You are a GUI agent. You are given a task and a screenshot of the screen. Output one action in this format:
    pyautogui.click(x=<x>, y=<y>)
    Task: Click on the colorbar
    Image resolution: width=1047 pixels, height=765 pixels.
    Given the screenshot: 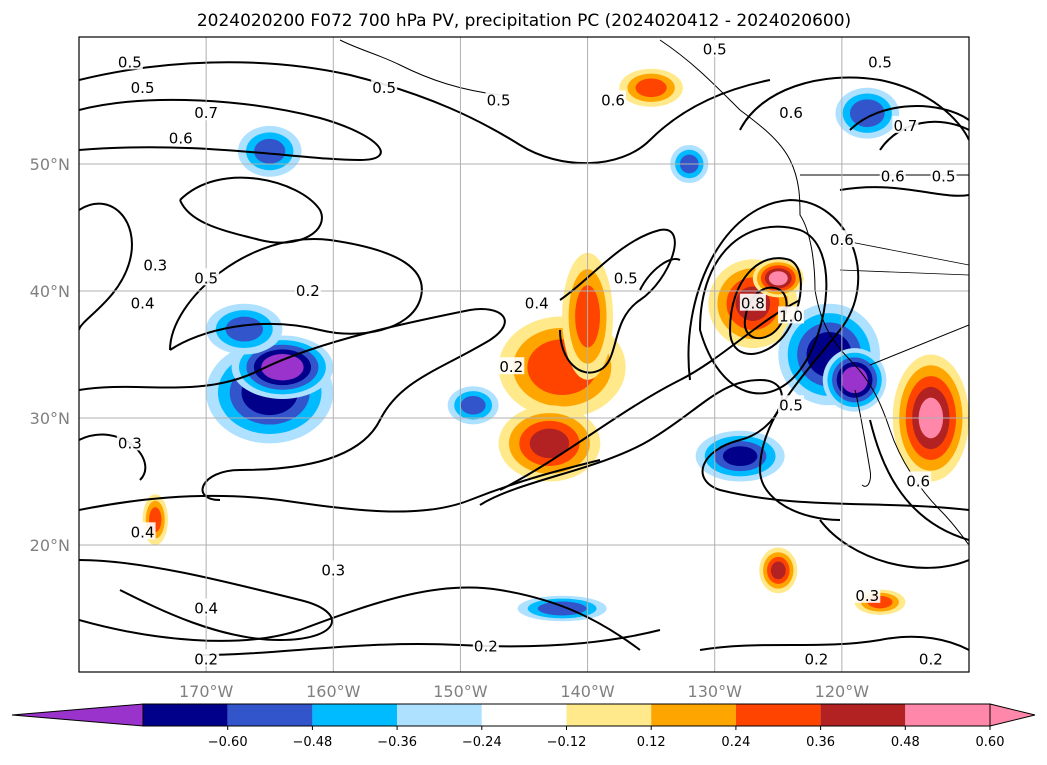 What is the action you would take?
    pyautogui.click(x=523, y=715)
    